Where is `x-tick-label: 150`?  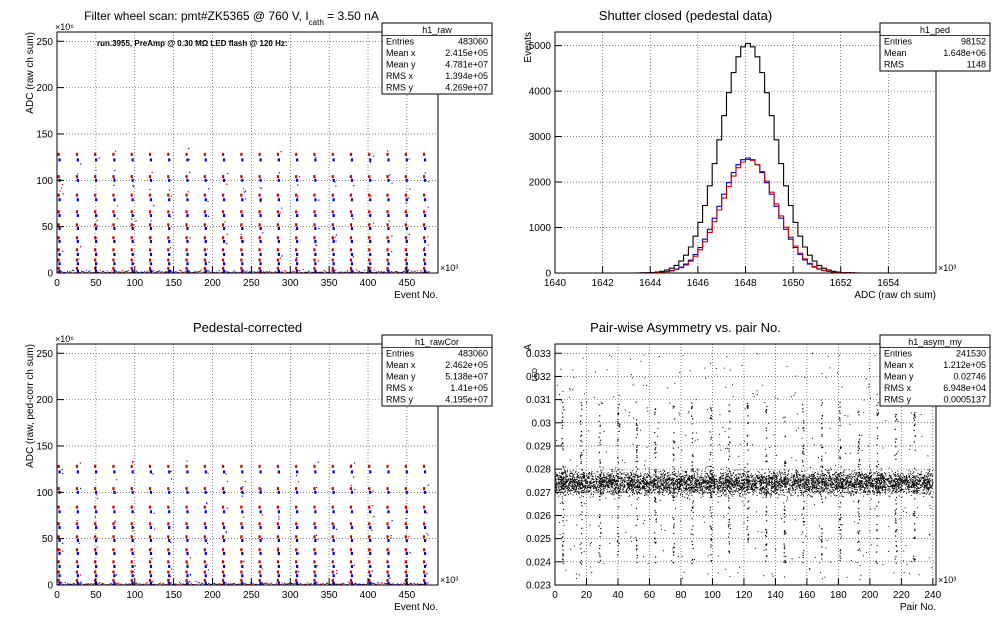 x-tick-label: 150 is located at coordinates (173, 595).